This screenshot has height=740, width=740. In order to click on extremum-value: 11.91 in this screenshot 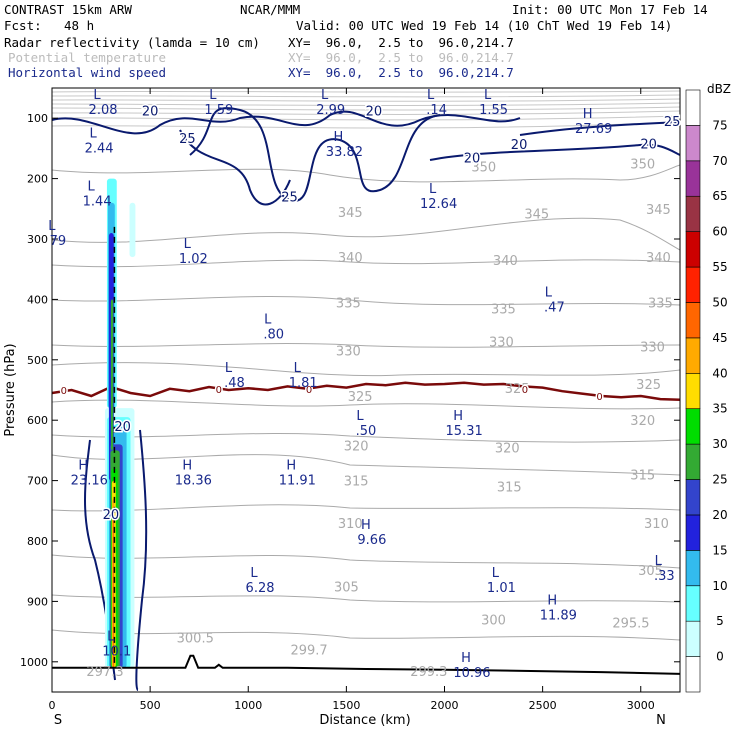, I will do `click(297, 481)`.